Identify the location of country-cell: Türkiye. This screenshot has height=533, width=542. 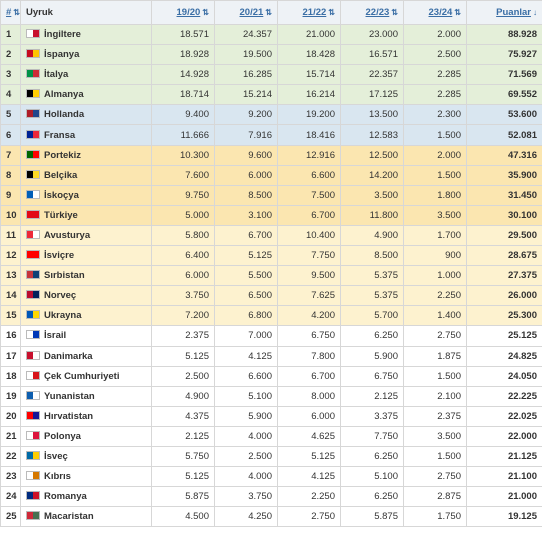
(86, 215).